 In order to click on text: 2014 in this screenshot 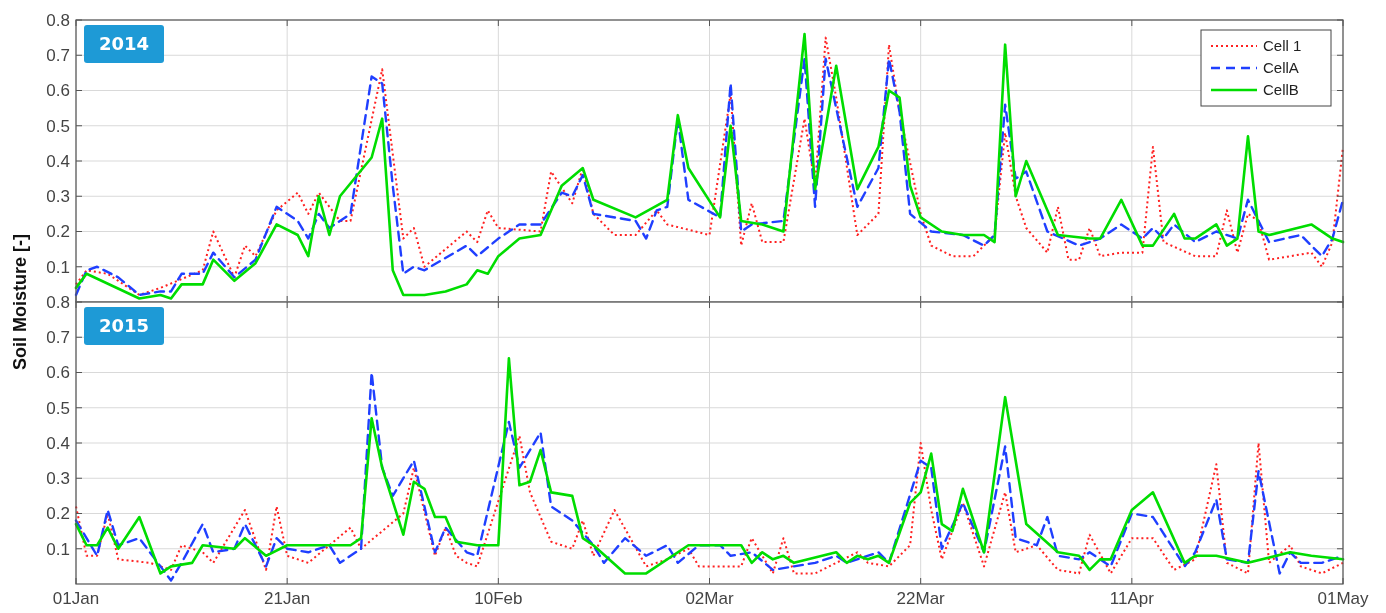, I will do `click(124, 43)`.